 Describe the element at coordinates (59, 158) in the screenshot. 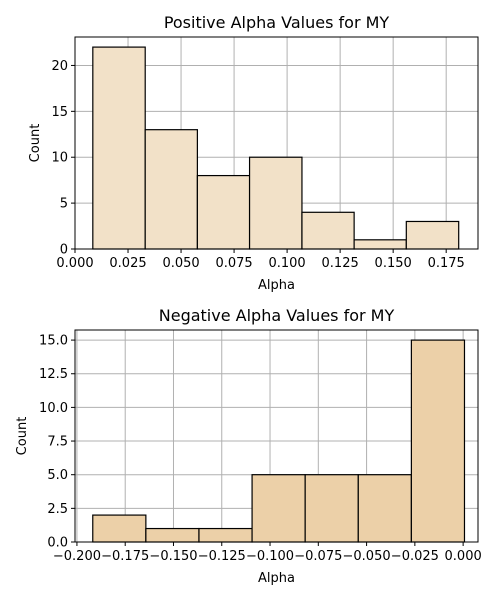

I see `y-tick-label: 10` at that location.